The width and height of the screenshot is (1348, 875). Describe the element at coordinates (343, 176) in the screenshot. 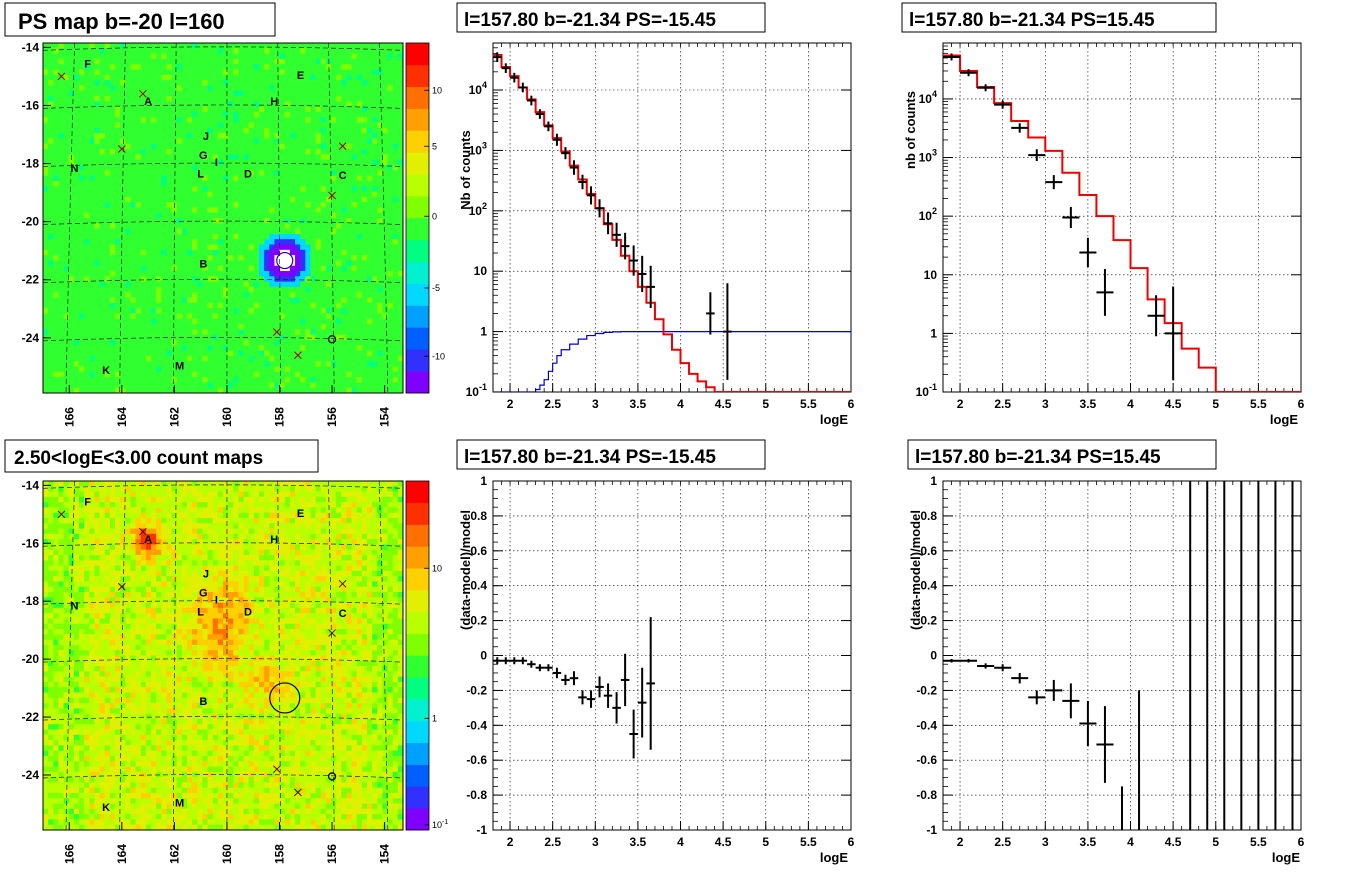

I see `source-label: C` at that location.